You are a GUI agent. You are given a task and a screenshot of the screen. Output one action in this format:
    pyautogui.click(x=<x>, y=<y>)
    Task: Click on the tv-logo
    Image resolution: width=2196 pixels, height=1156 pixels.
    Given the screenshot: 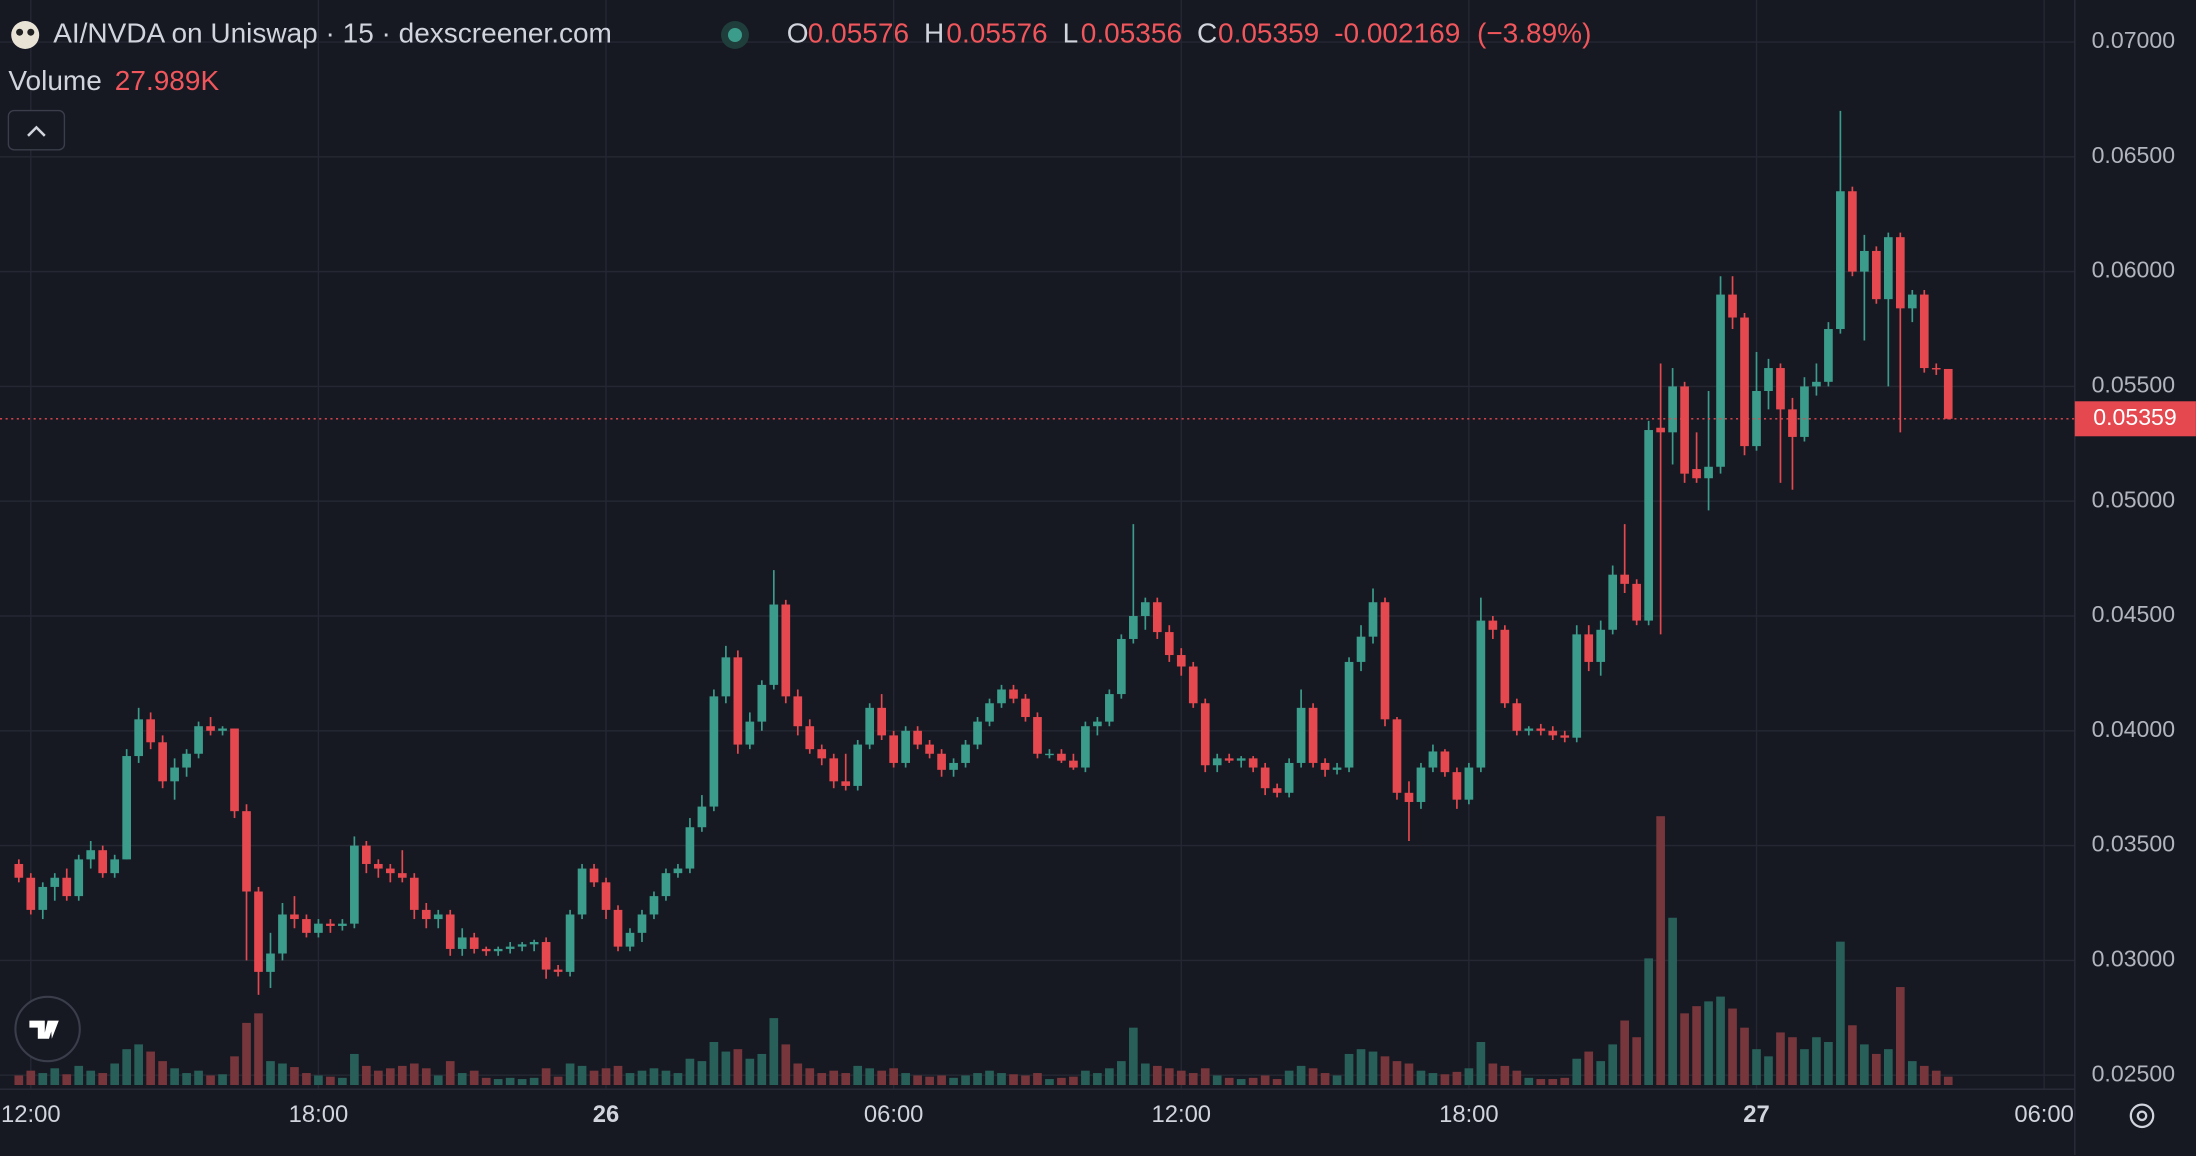 What is the action you would take?
    pyautogui.click(x=47, y=1029)
    